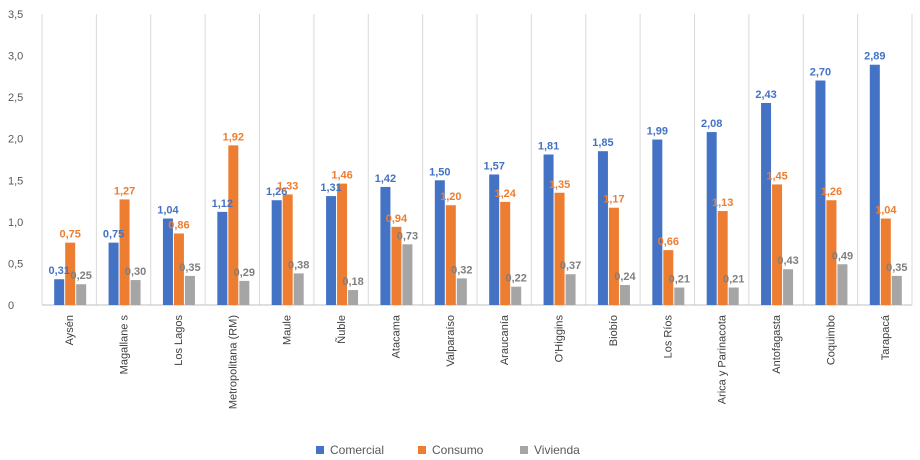  What do you see at coordinates (357, 450) in the screenshot?
I see `legend-label-comercial: Comercial` at bounding box center [357, 450].